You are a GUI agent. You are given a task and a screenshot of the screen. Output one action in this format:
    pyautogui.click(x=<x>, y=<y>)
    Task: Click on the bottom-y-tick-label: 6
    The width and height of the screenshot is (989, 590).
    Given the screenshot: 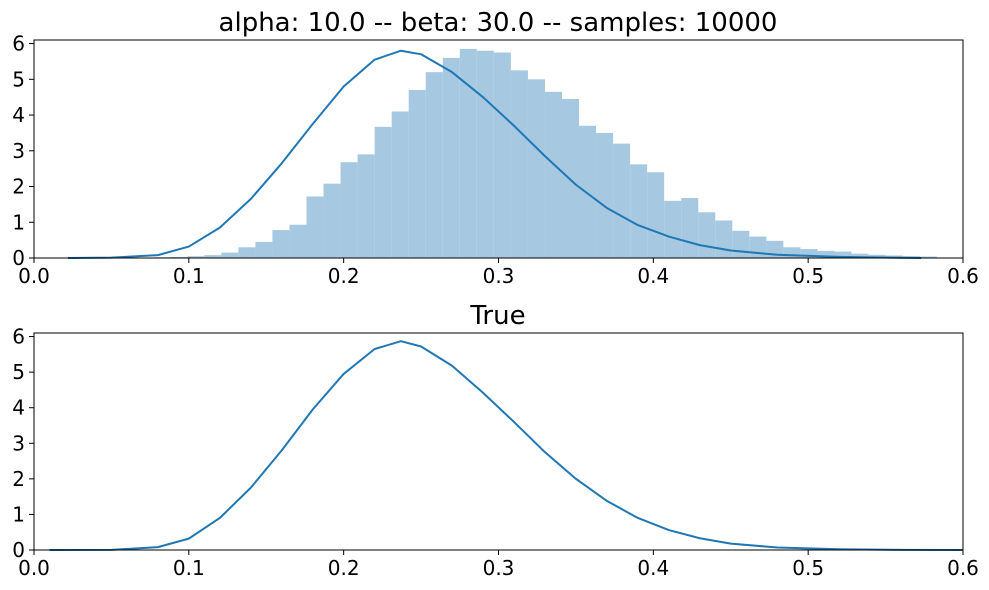 What is the action you would take?
    pyautogui.click(x=18, y=337)
    